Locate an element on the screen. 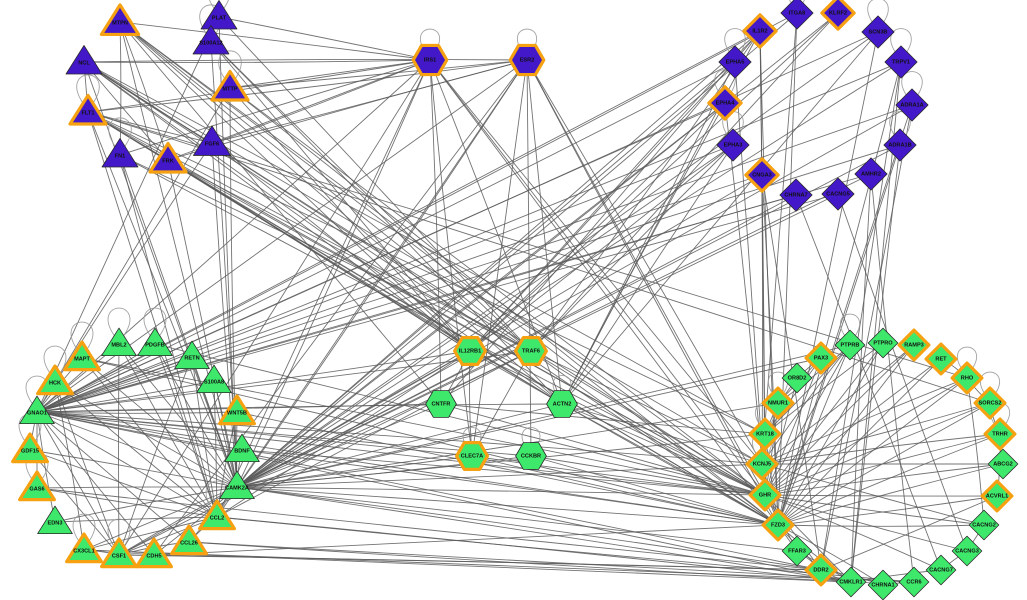 The height and width of the screenshot is (600, 1027). graph-node-il12rb1 is located at coordinates (470, 351).